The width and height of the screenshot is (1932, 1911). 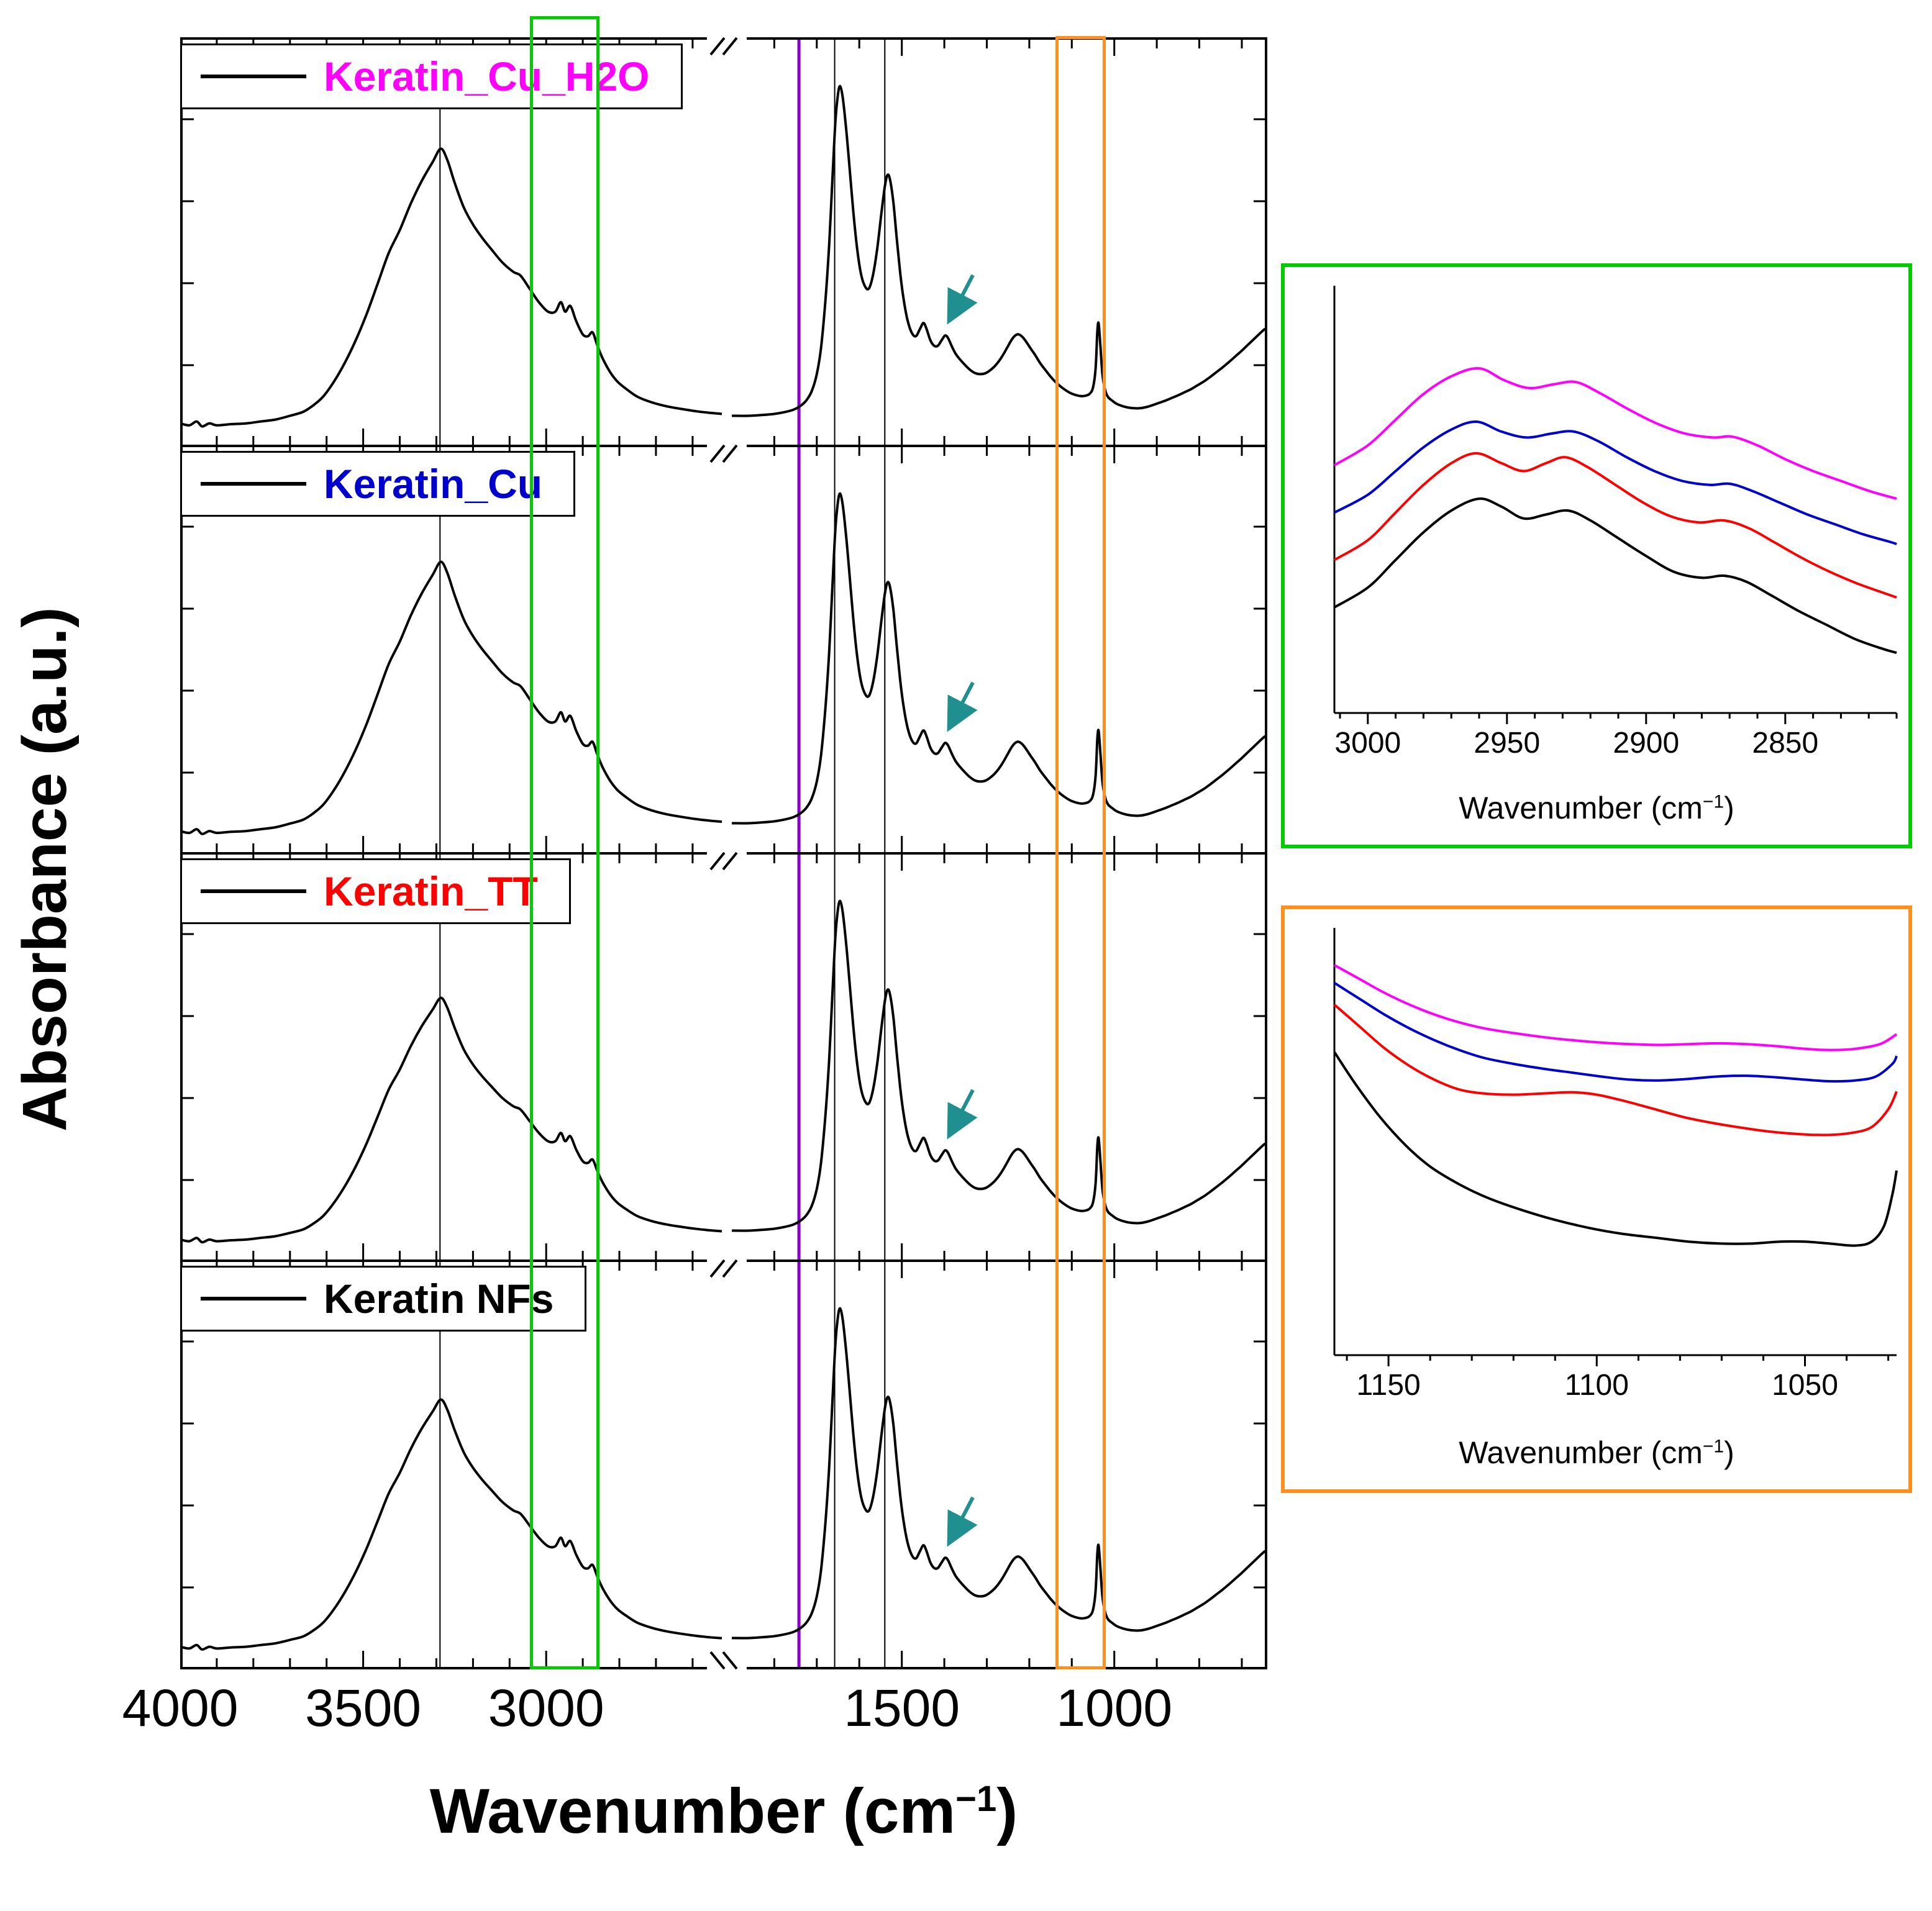 What do you see at coordinates (1729, 1452) in the screenshot?
I see `inset-fp-xlabel-close: )` at bounding box center [1729, 1452].